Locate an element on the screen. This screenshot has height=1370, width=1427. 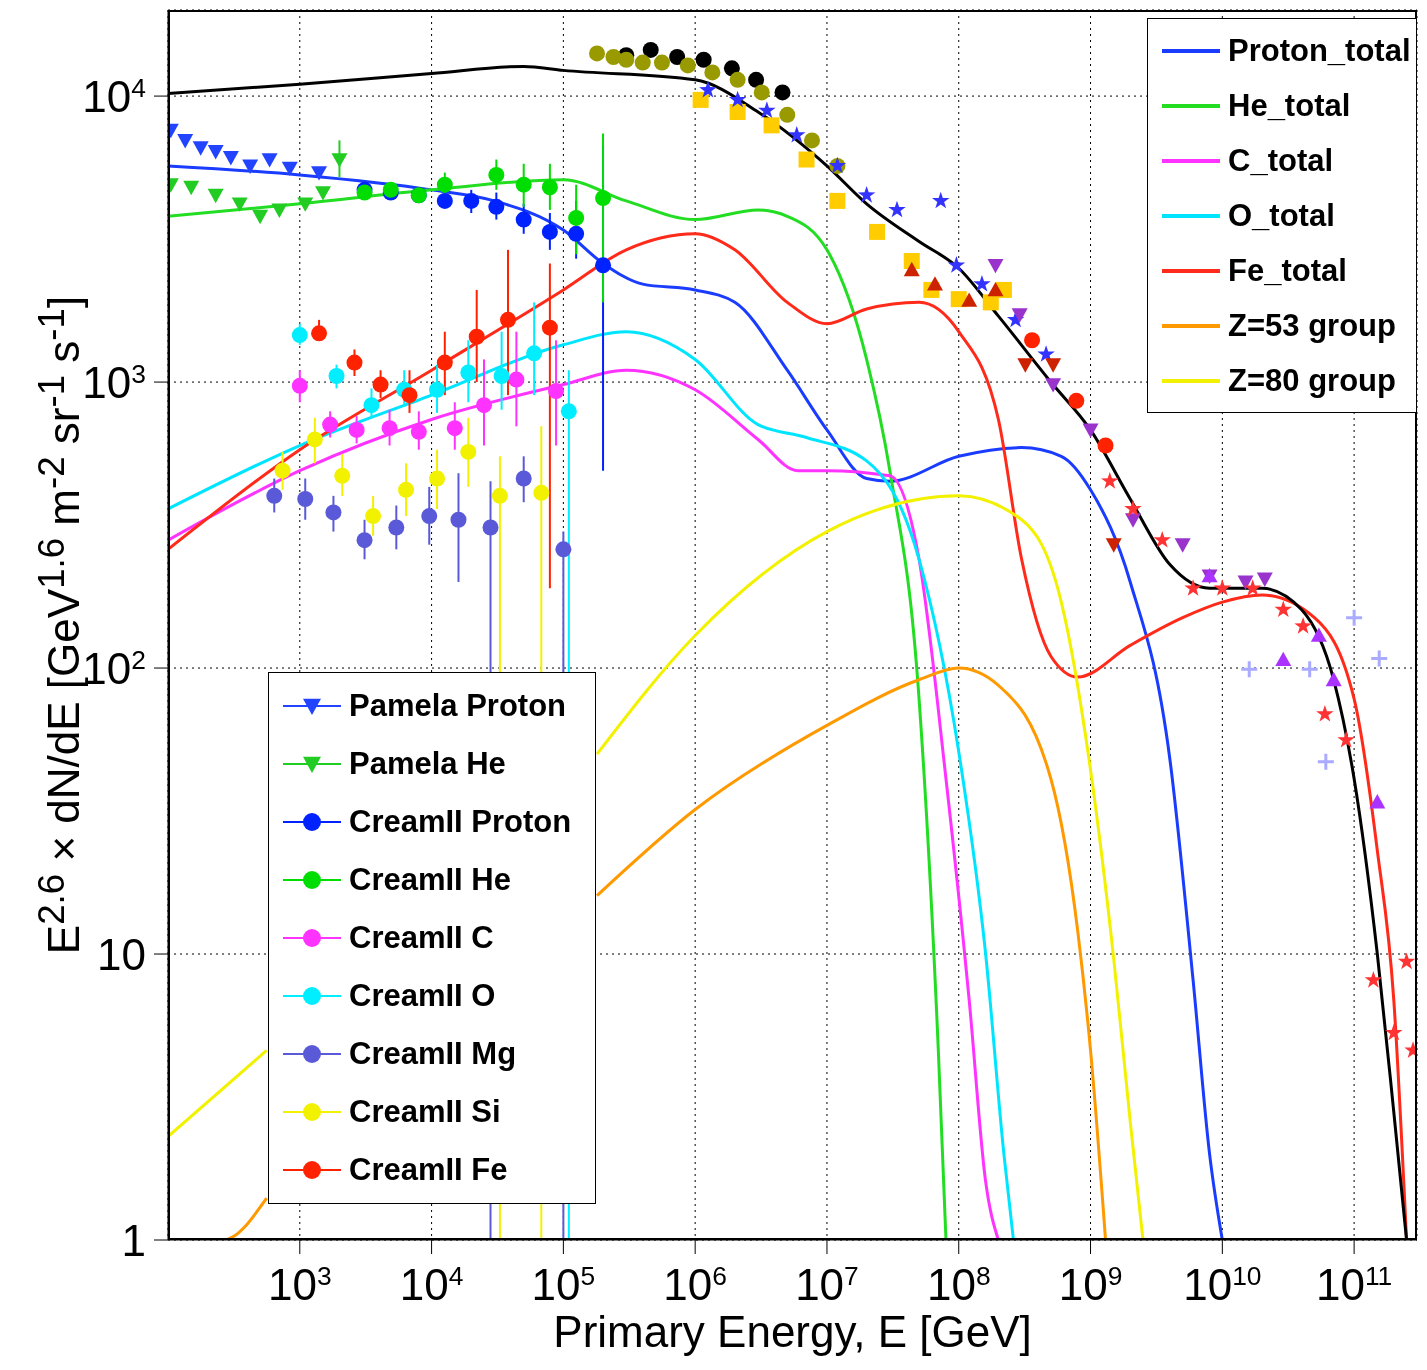
x-tick-label: 10$^{10}$ is located at coordinates (1222, 1284).